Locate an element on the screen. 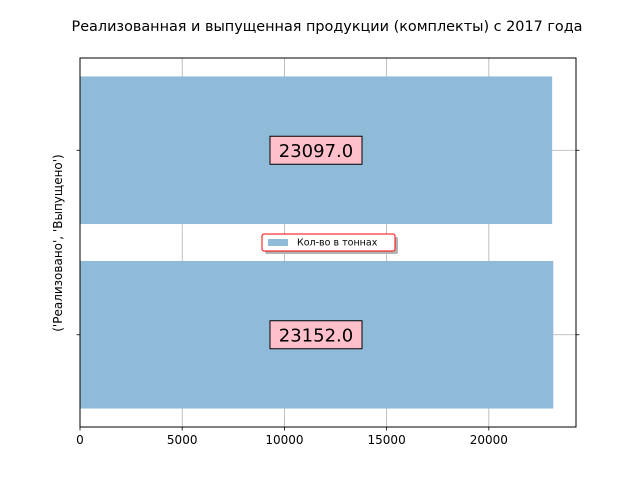 This screenshot has width=640, height=484. x-tick-label: 10000 is located at coordinates (284, 440).